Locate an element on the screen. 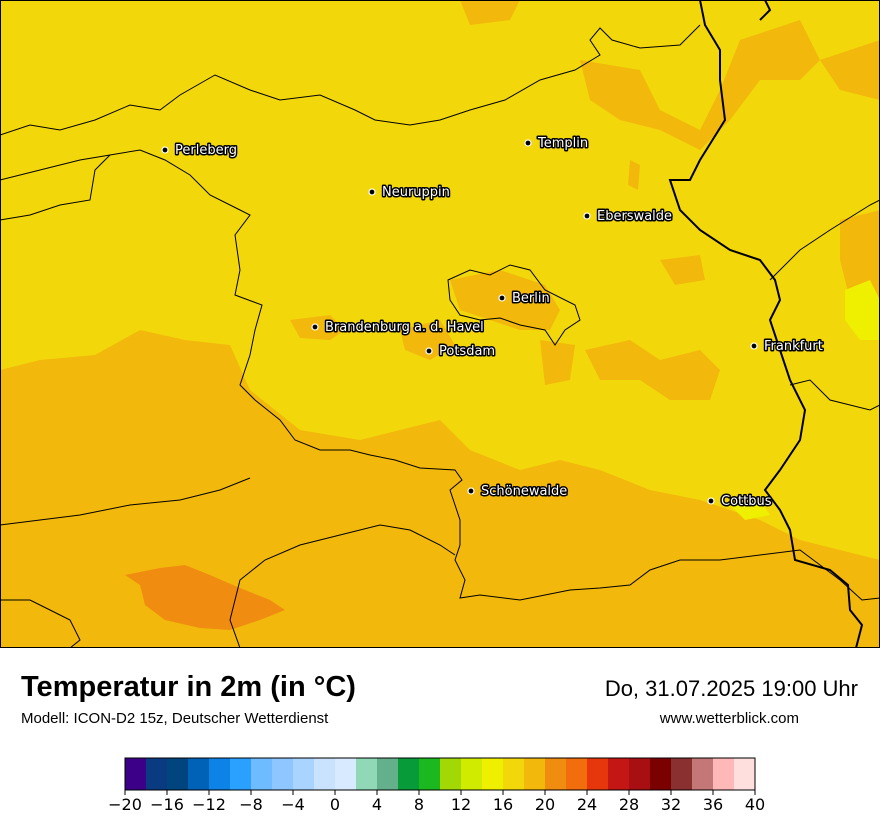 The image size is (880, 830). legend-tick-label: −8 is located at coordinates (251, 804).